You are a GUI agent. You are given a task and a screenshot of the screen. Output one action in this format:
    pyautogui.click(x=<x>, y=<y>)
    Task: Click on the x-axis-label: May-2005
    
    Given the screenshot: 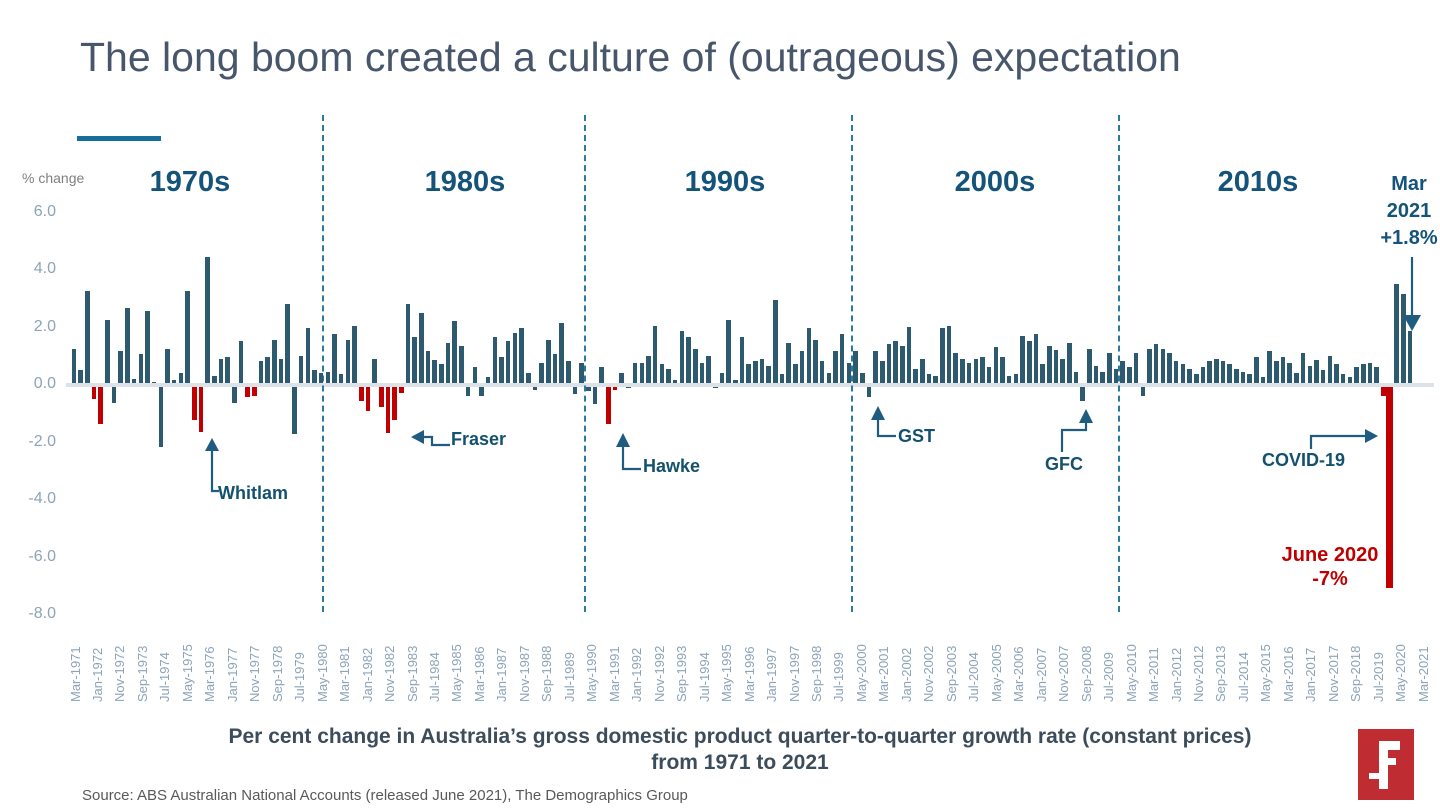 What is the action you would take?
    pyautogui.click(x=996, y=673)
    